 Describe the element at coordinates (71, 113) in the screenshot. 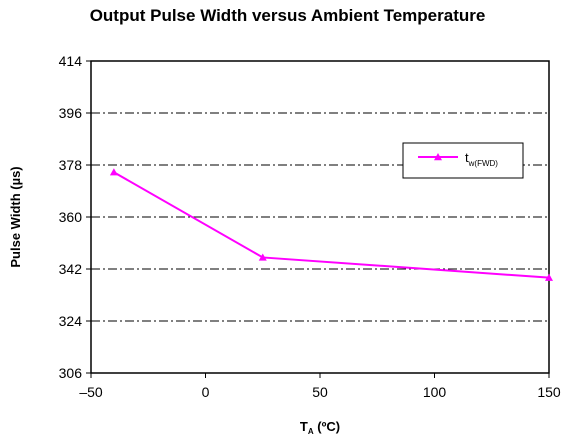

I see `y-tick-label: 396` at that location.